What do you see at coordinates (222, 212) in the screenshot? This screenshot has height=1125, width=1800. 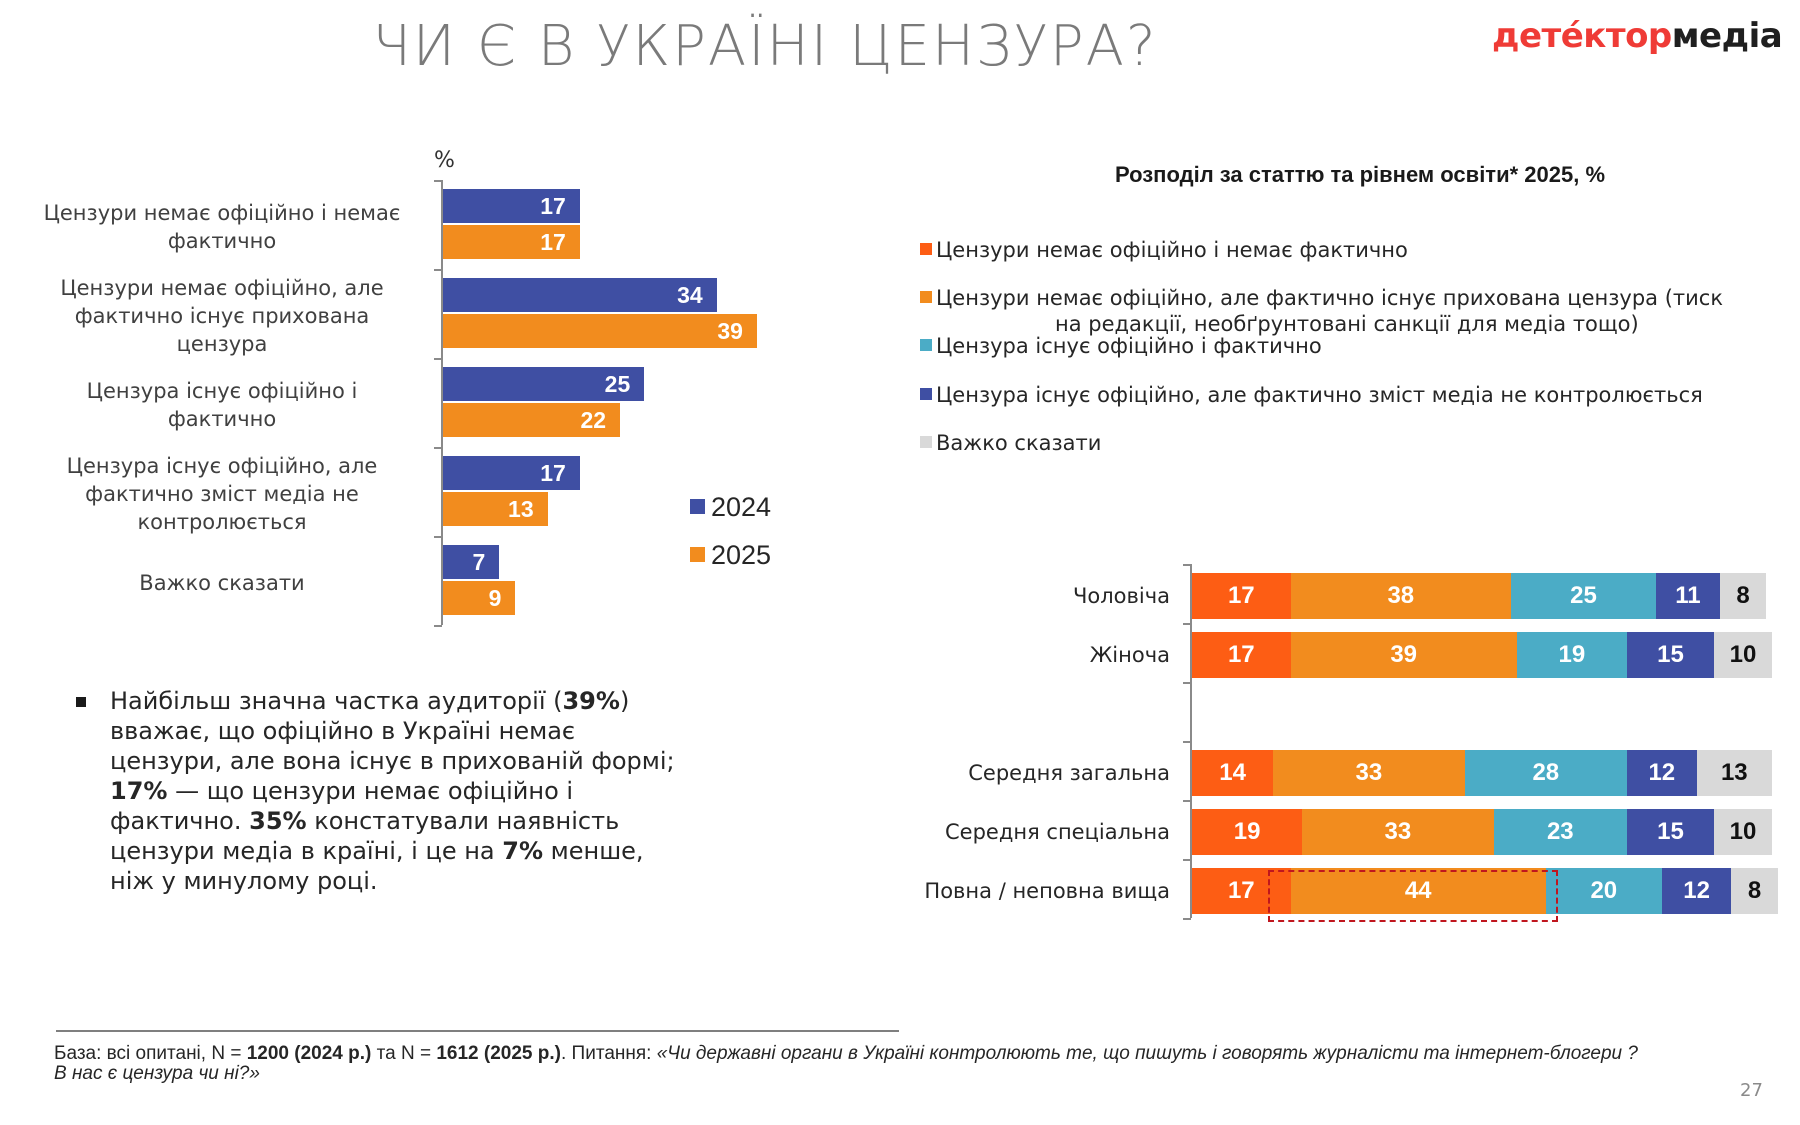 I see `category-label-line: Цензури немає офіційно і немає` at bounding box center [222, 212].